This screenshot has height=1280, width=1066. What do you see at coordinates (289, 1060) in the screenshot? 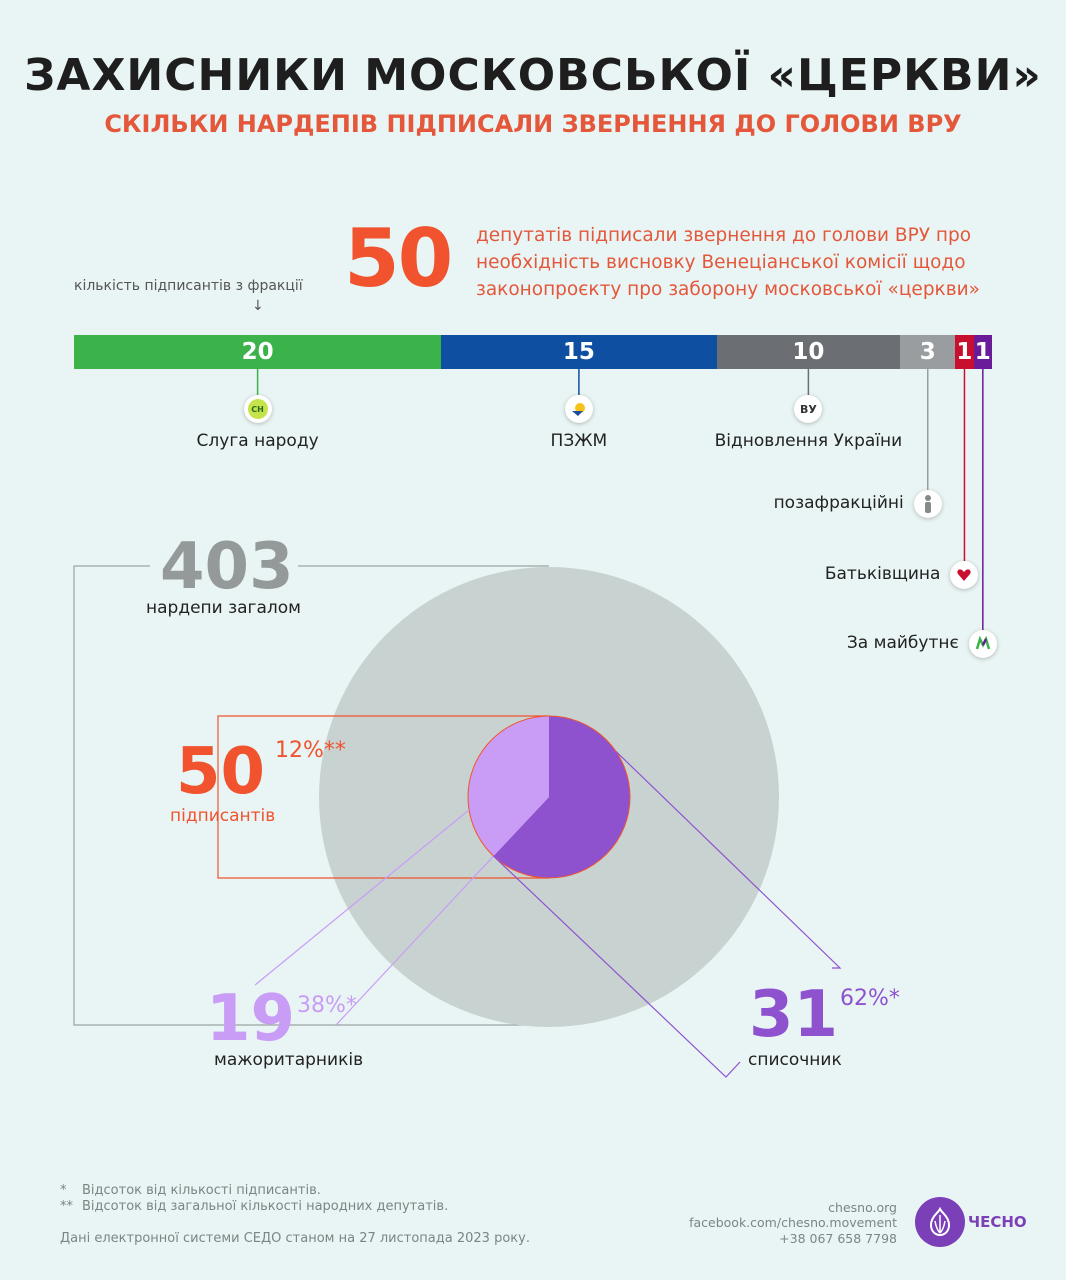
I see `majoritarian-label: мажоритарників` at bounding box center [289, 1060].